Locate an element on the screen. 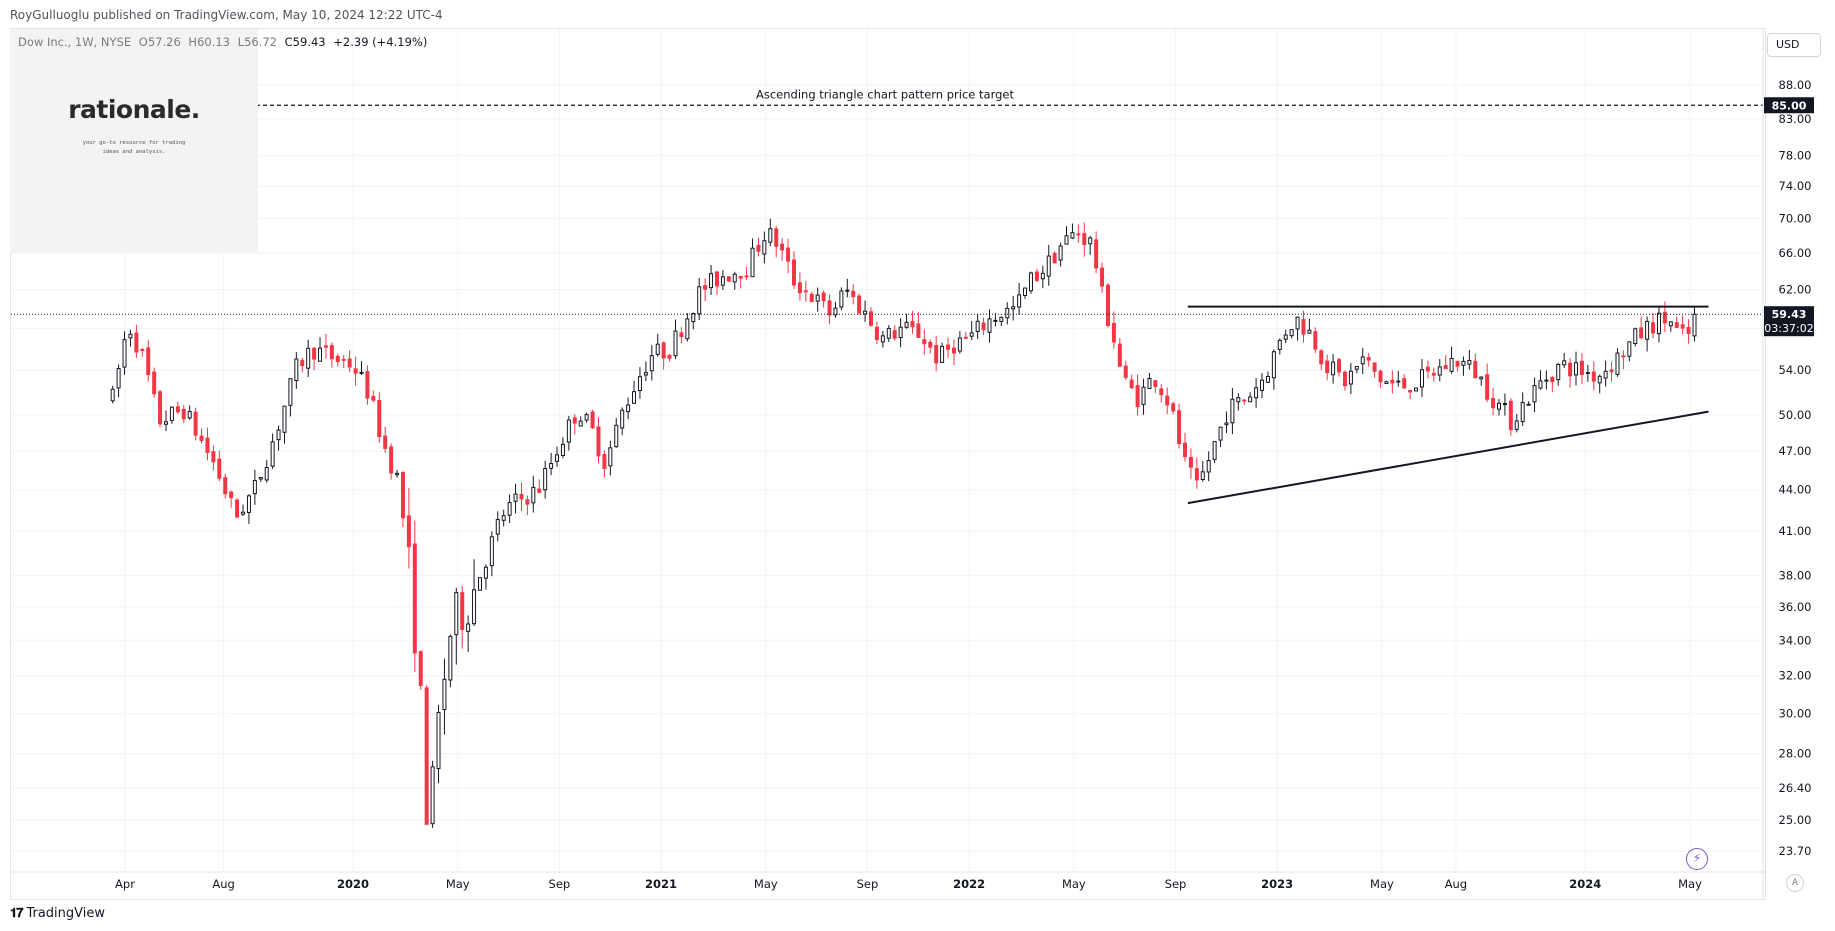 The width and height of the screenshot is (1835, 931). time-tick-label: Sep is located at coordinates (868, 884).